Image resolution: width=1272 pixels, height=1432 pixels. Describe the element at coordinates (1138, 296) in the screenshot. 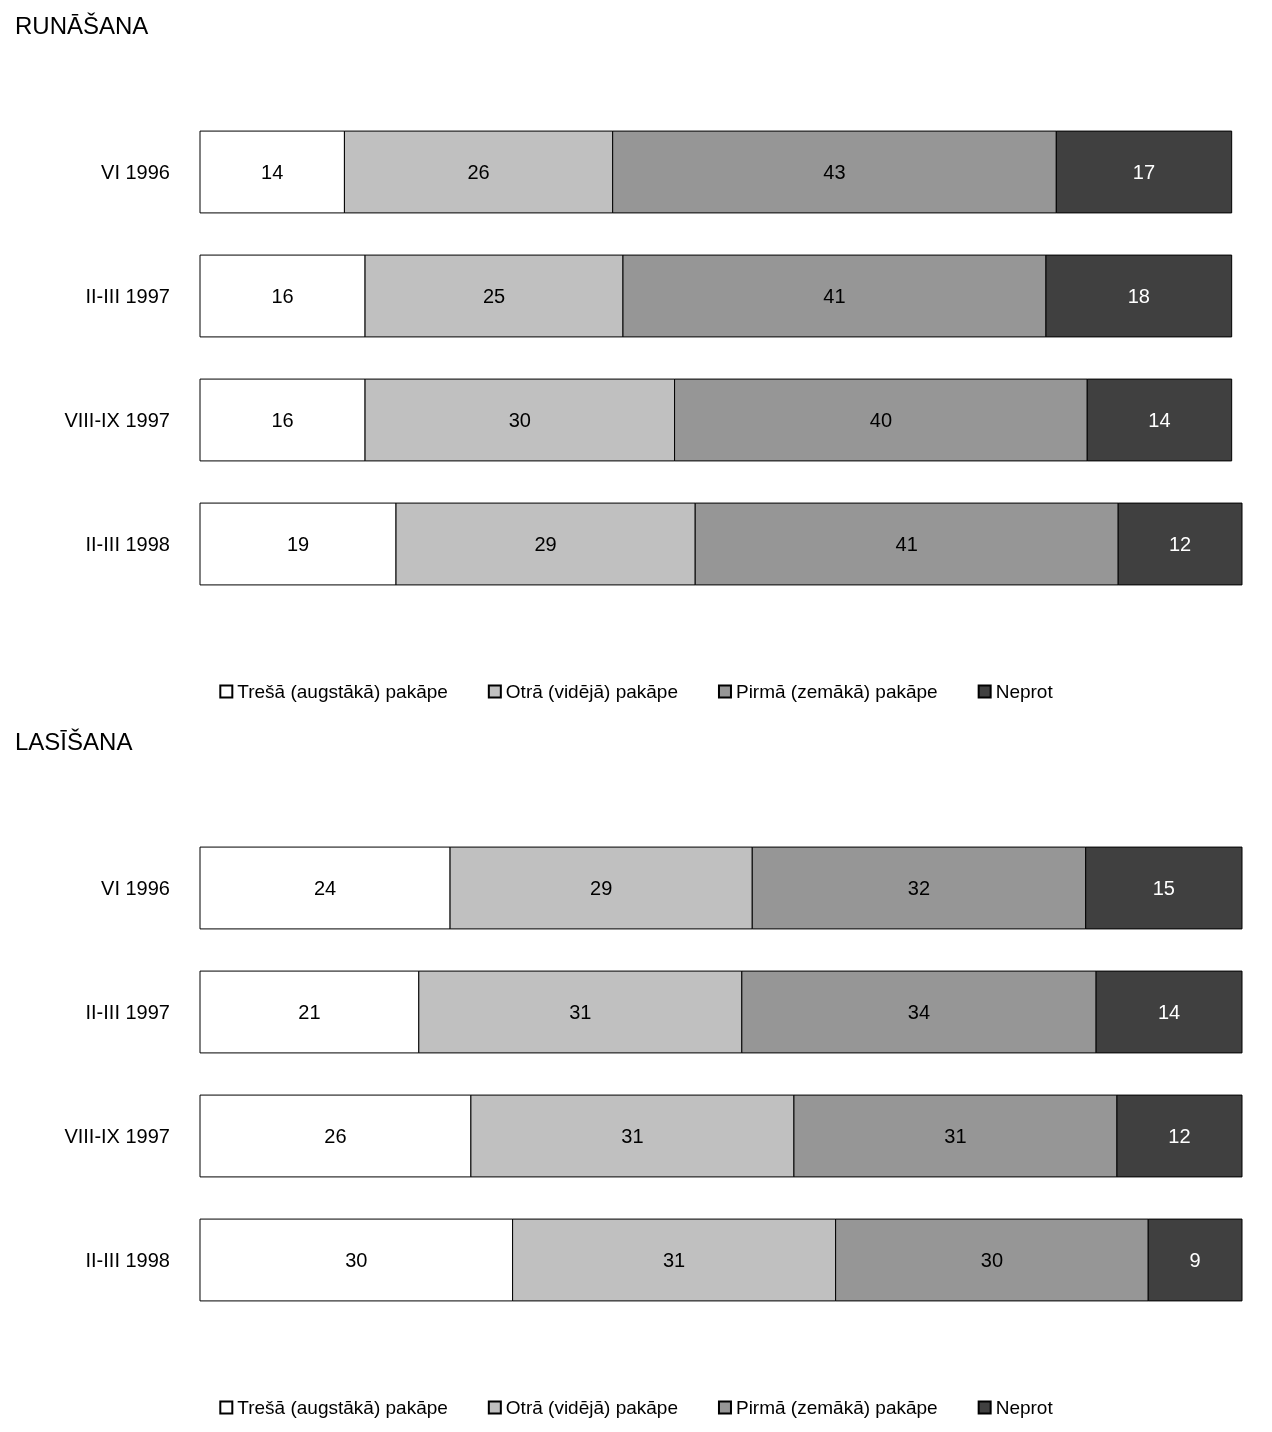

I see `data-label: 18` at that location.